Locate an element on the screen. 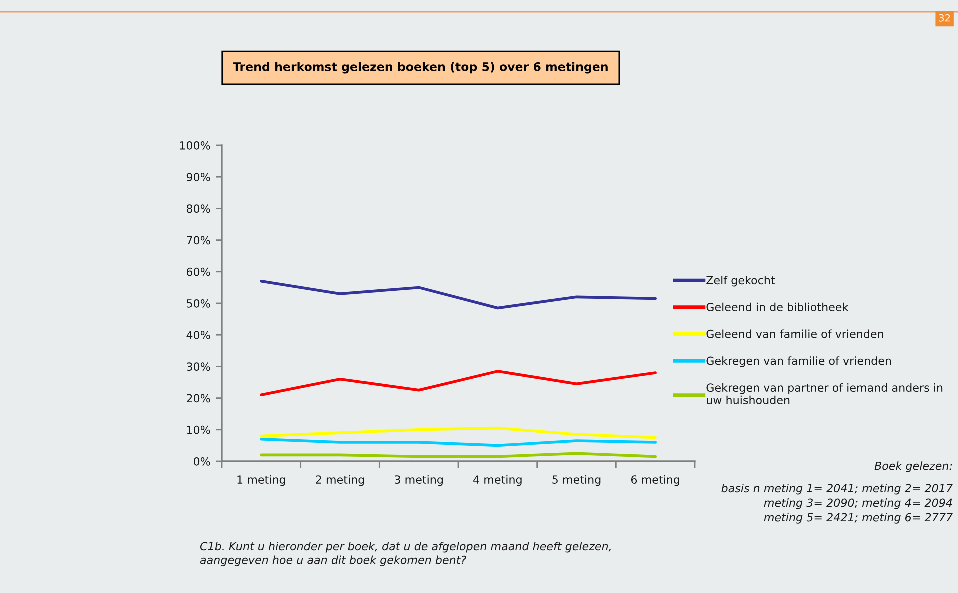  y-tick-label: 90% is located at coordinates (198, 177).